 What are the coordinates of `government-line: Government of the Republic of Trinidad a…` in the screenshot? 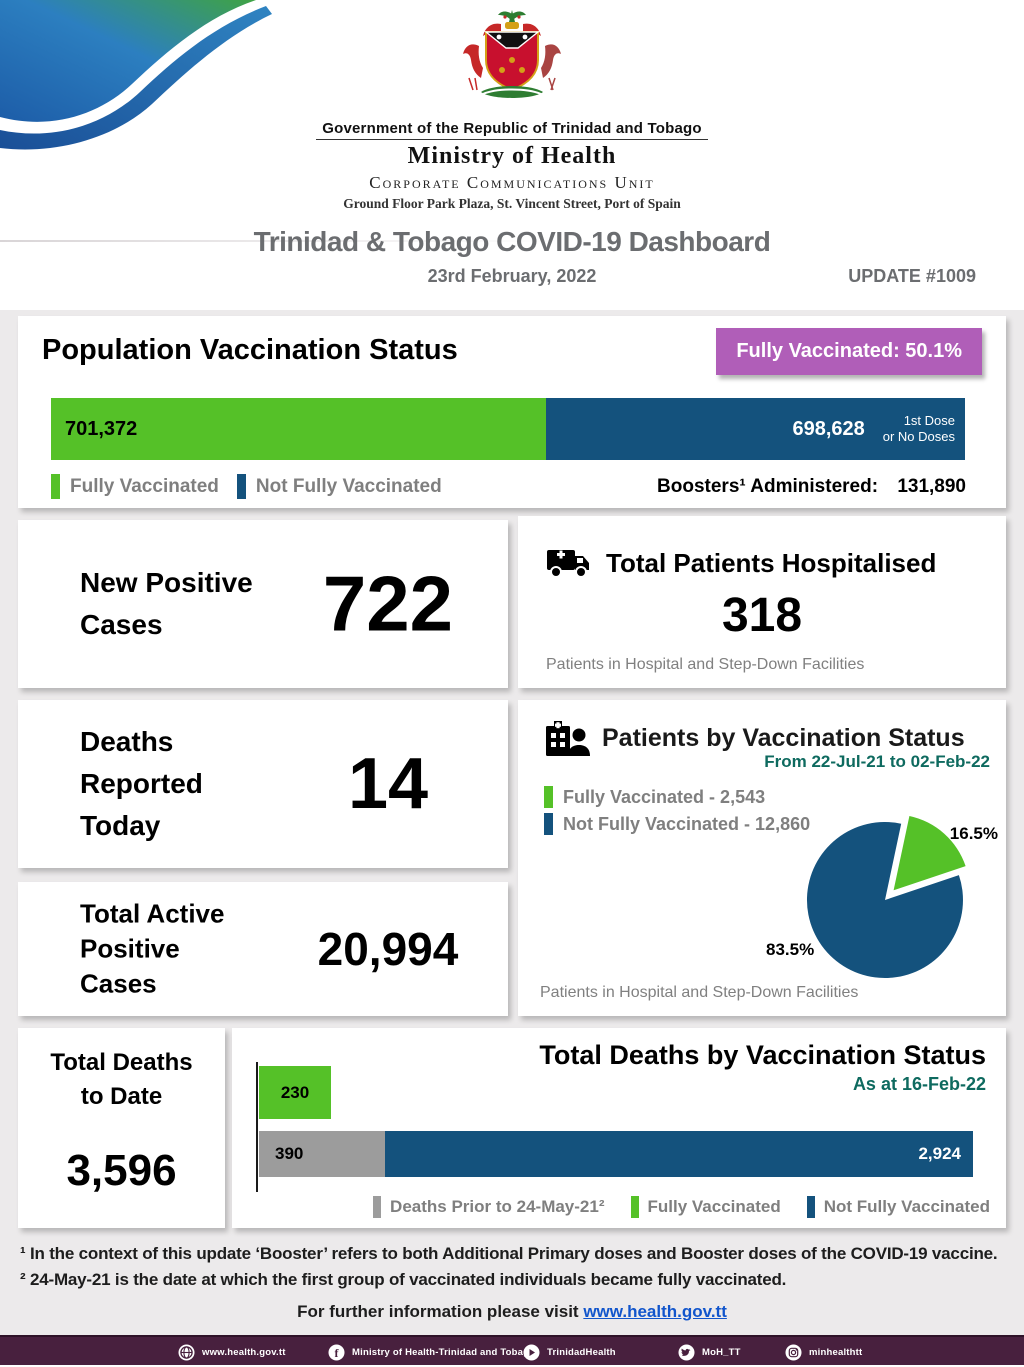 It's located at (512, 130).